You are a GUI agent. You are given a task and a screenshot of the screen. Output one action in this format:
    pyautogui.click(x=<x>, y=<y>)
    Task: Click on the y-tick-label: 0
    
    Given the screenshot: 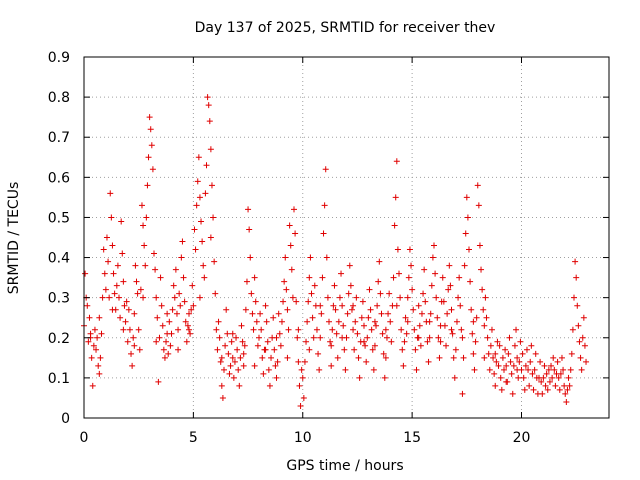 What is the action you would take?
    pyautogui.click(x=65, y=419)
    